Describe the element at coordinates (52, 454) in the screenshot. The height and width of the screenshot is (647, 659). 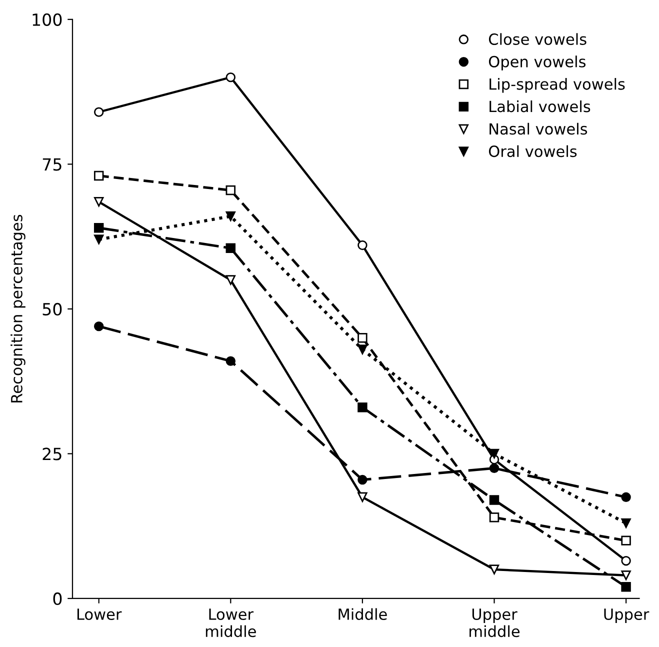
I see `y-tick-label: 25` at that location.